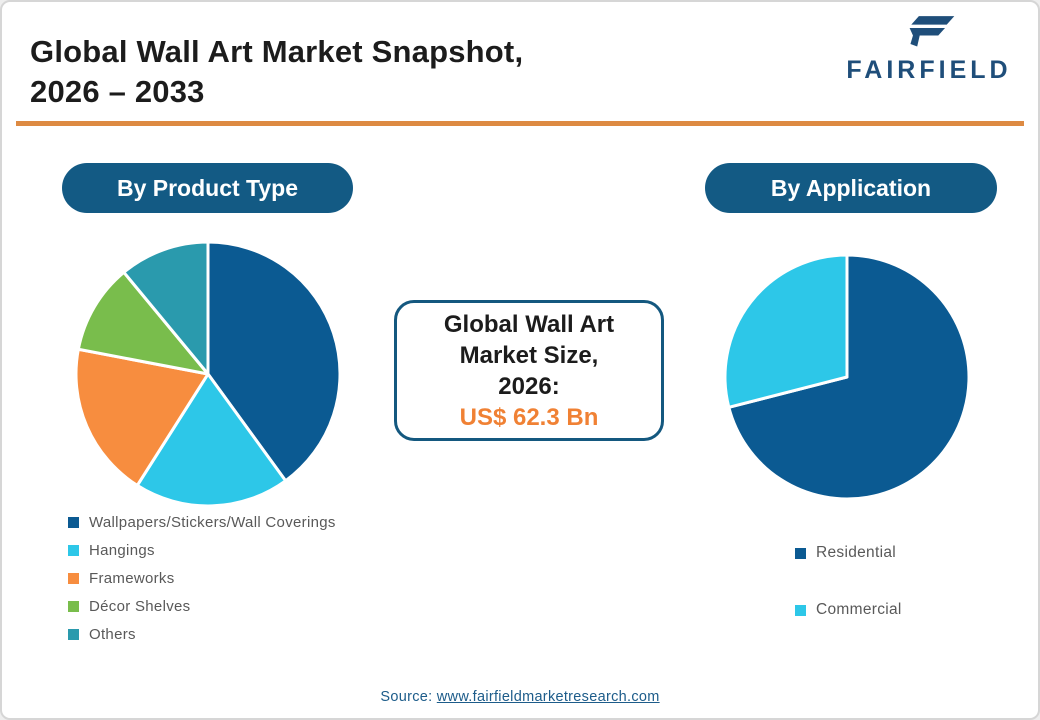 This screenshot has width=1040, height=720. What do you see at coordinates (520, 123) in the screenshot?
I see `orange-divider` at bounding box center [520, 123].